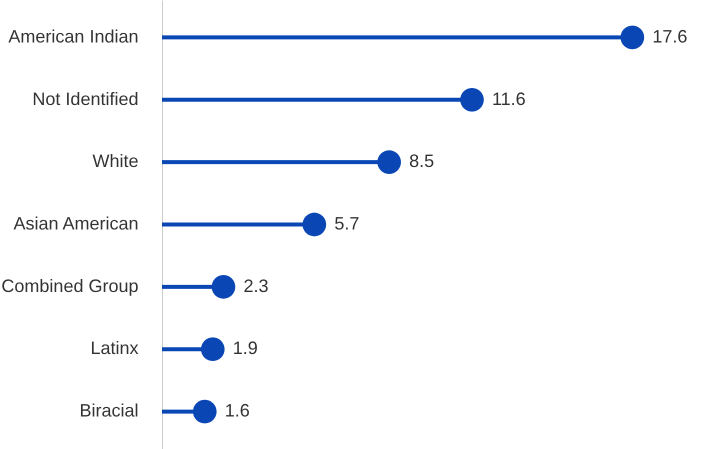 Image resolution: width=717 pixels, height=449 pixels. What do you see at coordinates (421, 161) in the screenshot?
I see `data-label: 8.5` at bounding box center [421, 161].